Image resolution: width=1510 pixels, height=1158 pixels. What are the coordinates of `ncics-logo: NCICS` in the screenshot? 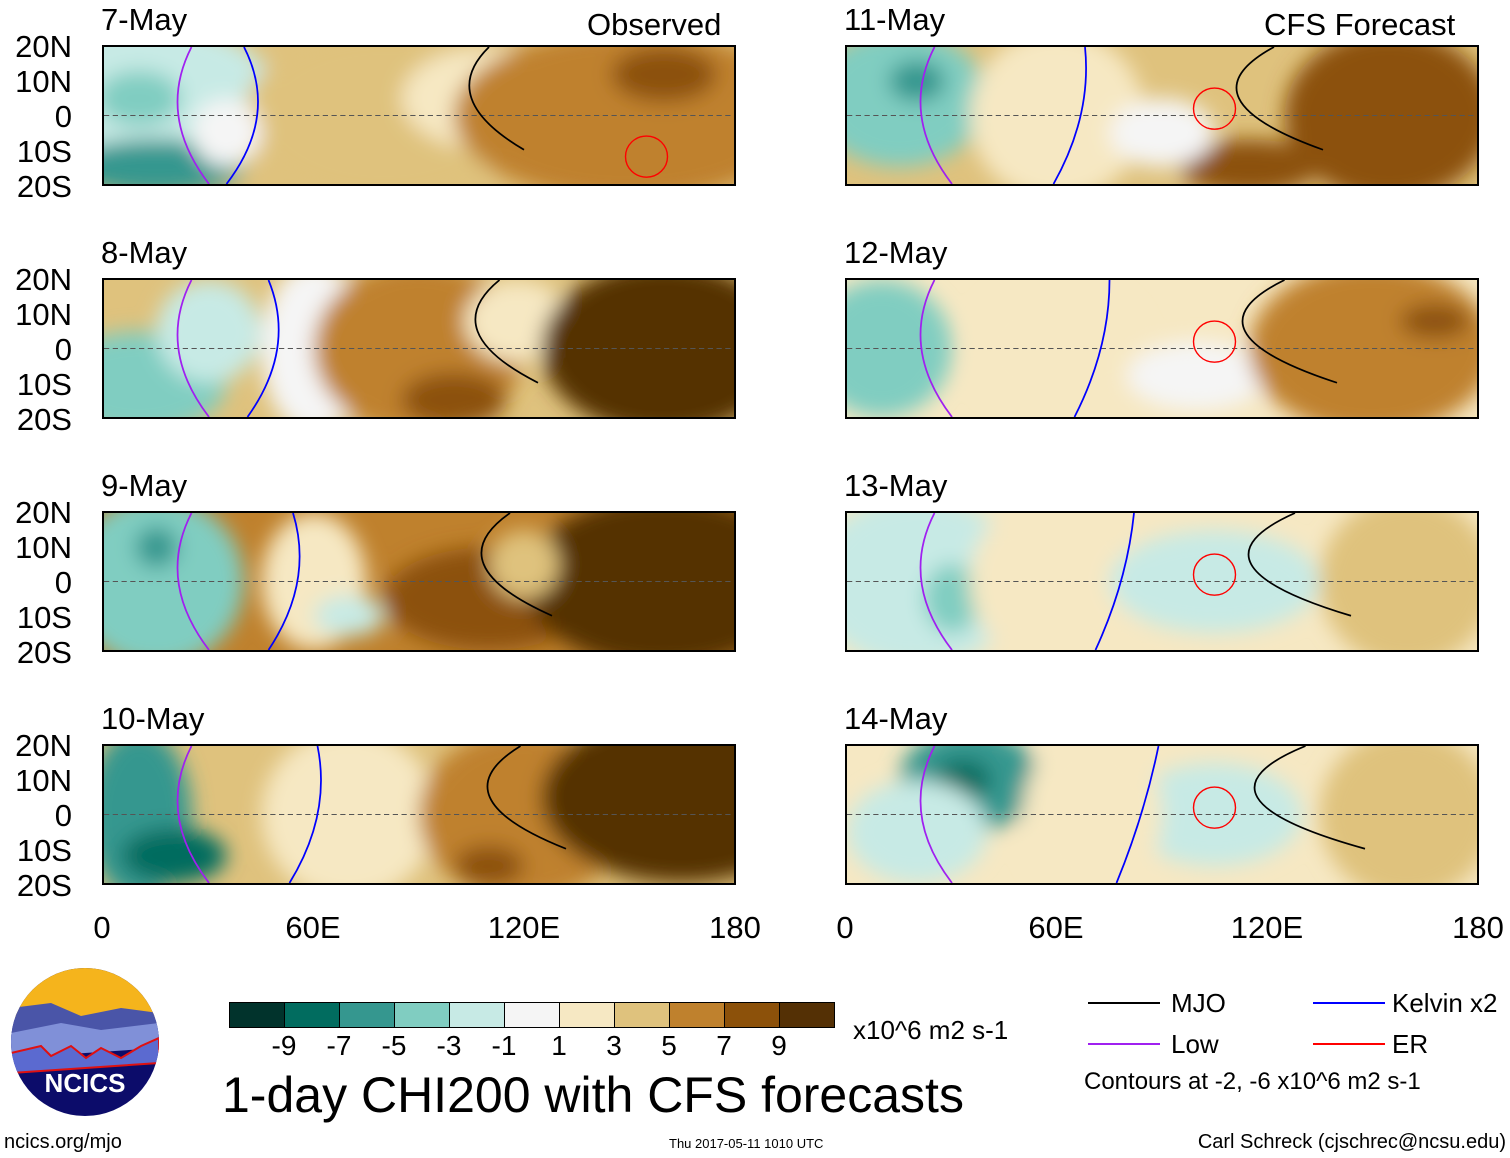 It's located at (85, 1042).